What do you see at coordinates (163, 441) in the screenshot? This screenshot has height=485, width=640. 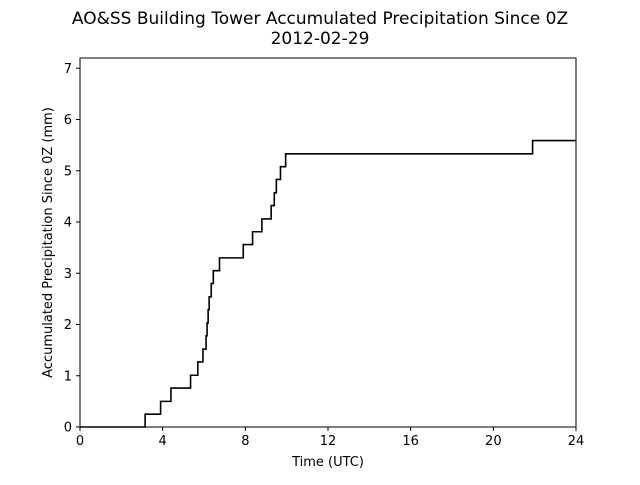 I see `x-tick-label: 4` at bounding box center [163, 441].